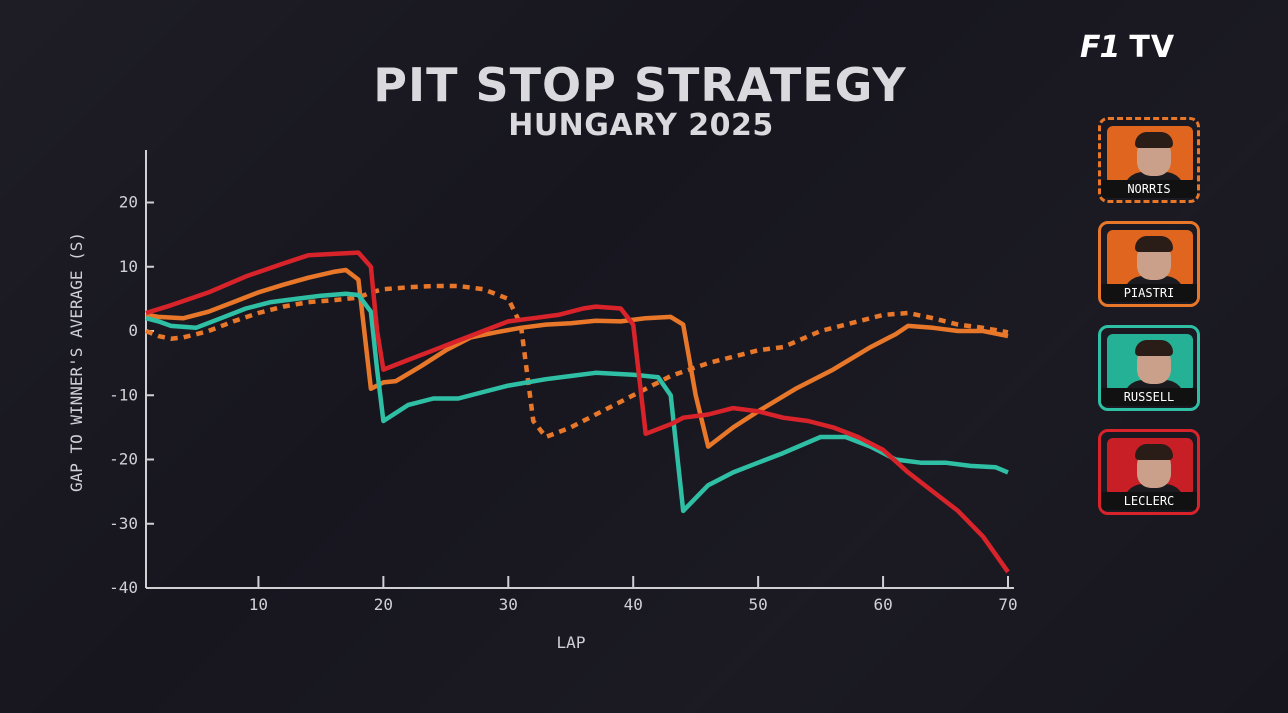 The width and height of the screenshot is (1288, 713). What do you see at coordinates (1149, 189) in the screenshot?
I see `legend-label: NORRIS` at bounding box center [1149, 189].